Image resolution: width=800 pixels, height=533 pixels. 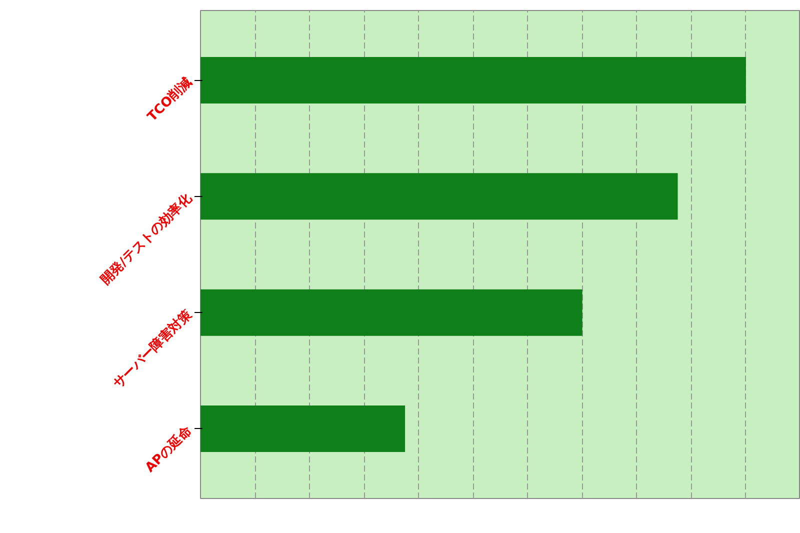 I want to click on y-tick-label: APの延命, so click(x=169, y=449).